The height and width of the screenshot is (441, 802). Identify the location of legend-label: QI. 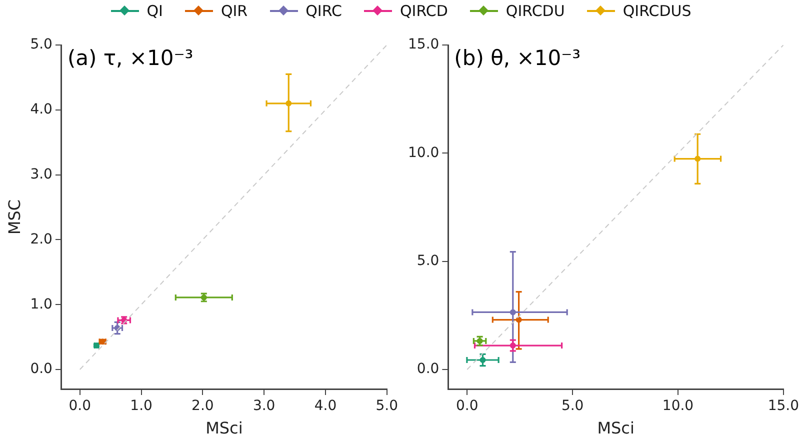
(154, 11).